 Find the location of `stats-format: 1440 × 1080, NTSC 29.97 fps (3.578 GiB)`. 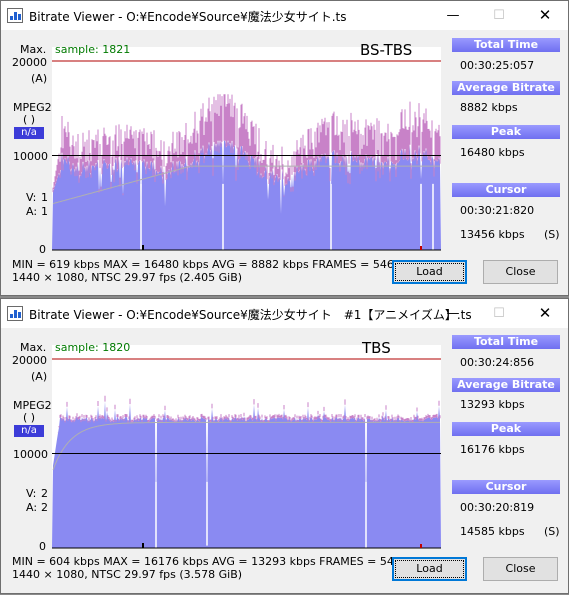

stats-format: 1440 × 1080, NTSC 29.97 fps (3.578 GiB) is located at coordinates (127, 574).